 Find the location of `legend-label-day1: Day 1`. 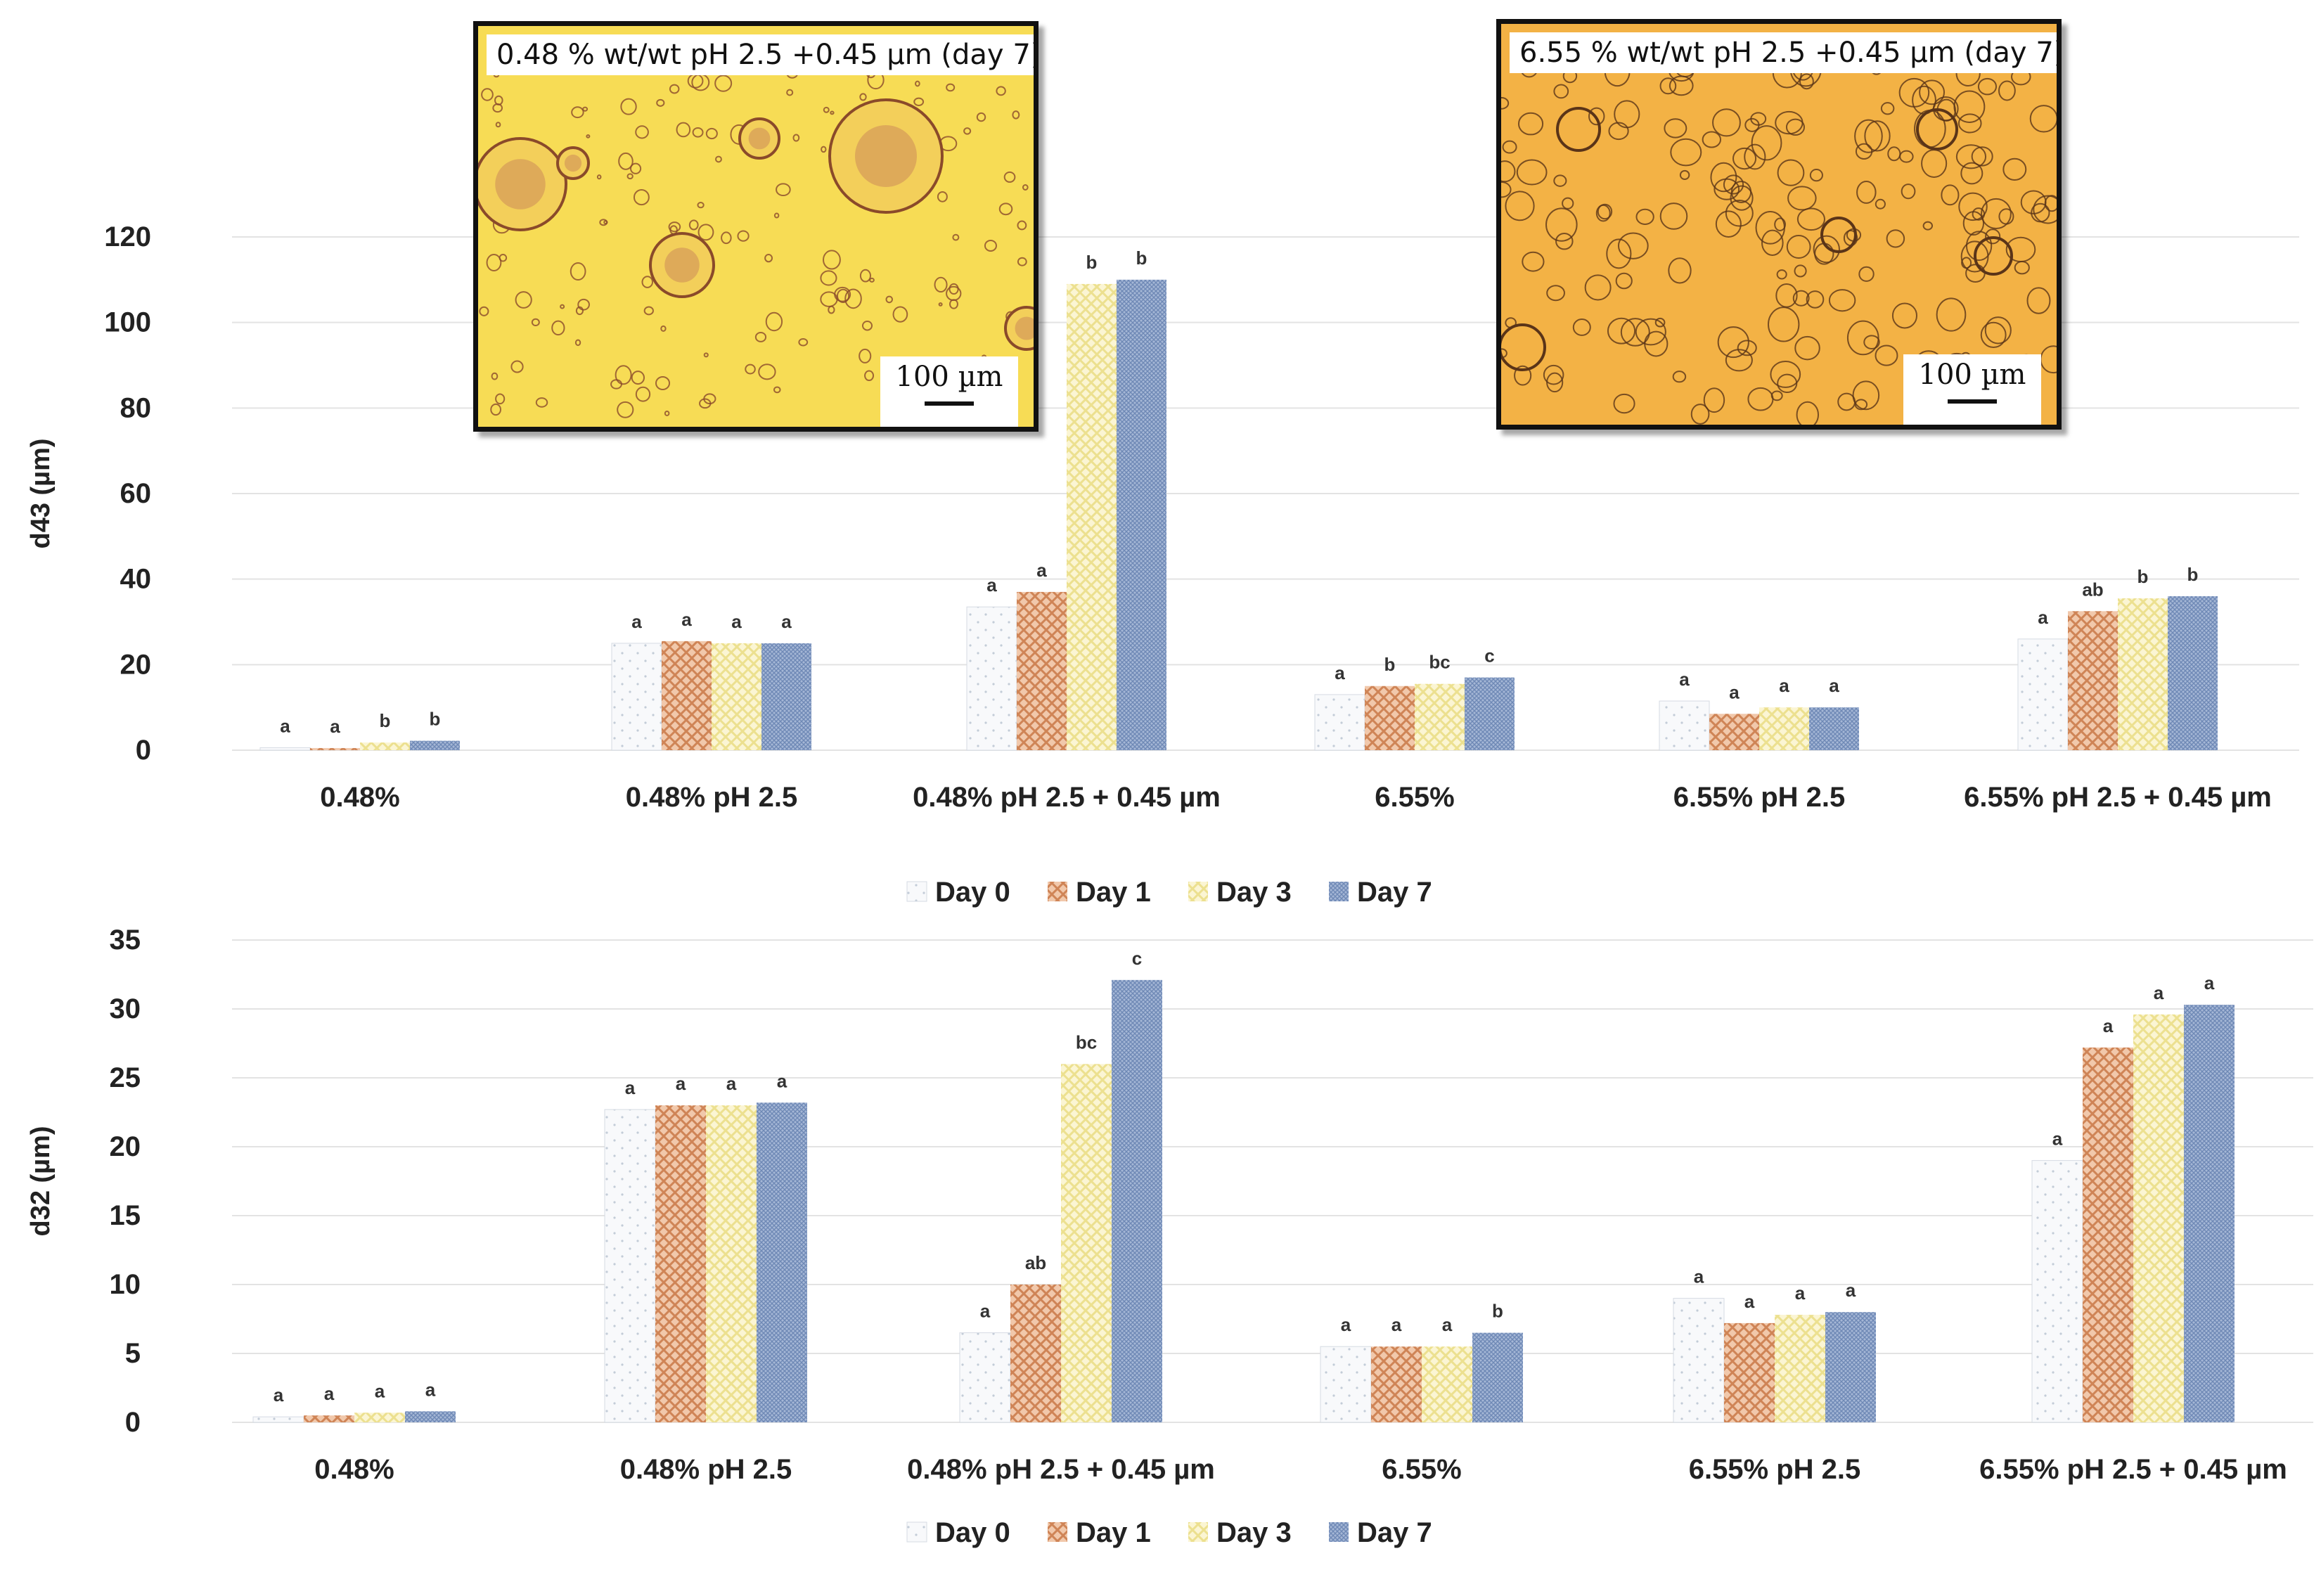

legend-label-day1: Day 1 is located at coordinates (1113, 1532).